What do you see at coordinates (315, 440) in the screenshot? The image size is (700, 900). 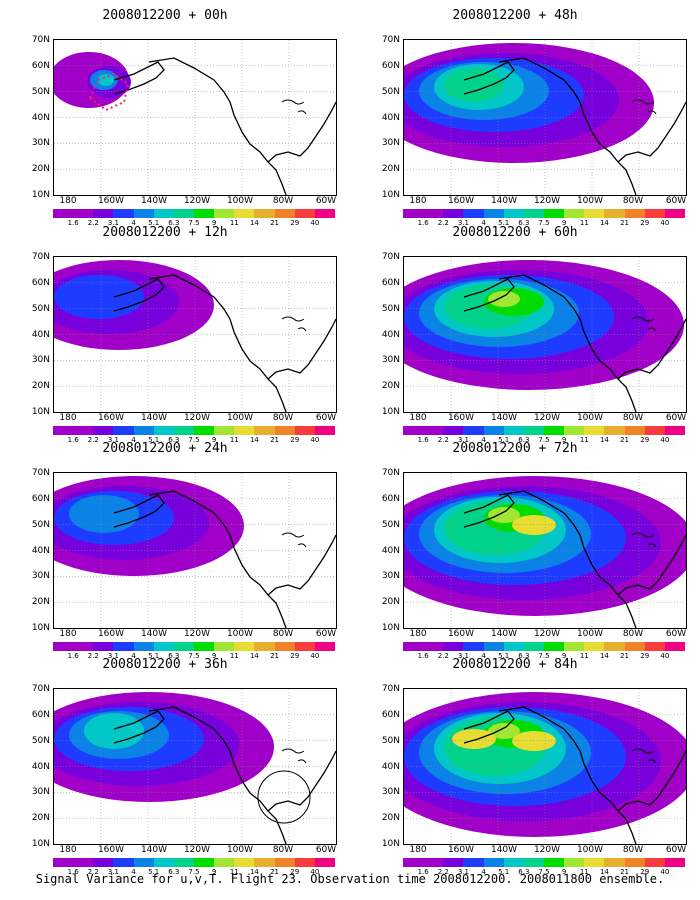 I see `colorbar-label: 40` at bounding box center [315, 440].